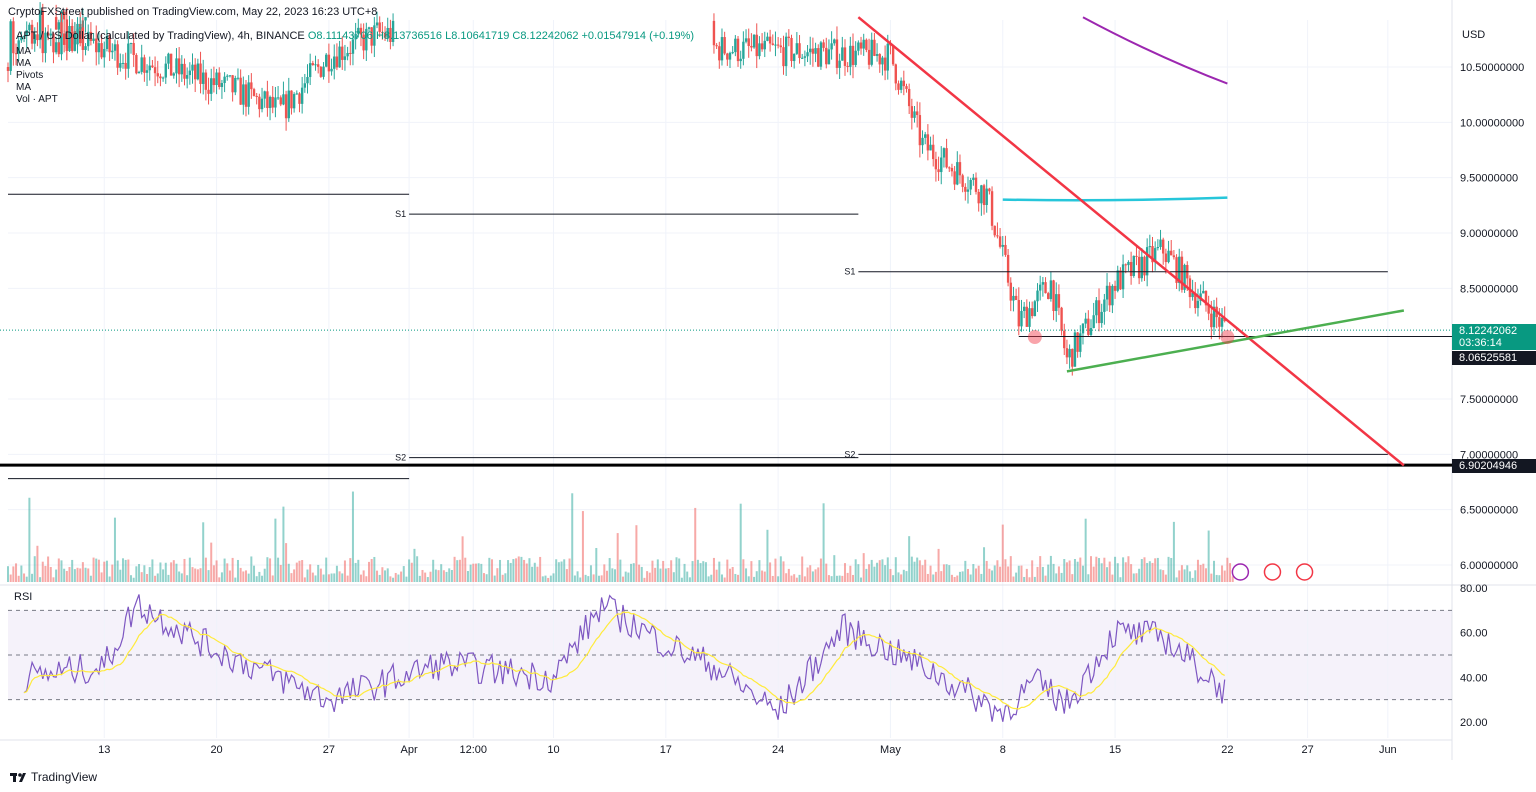 Image resolution: width=1536 pixels, height=792 pixels. Describe the element at coordinates (1489, 289) in the screenshot. I see `price-tick-4: 8.50000000` at that location.